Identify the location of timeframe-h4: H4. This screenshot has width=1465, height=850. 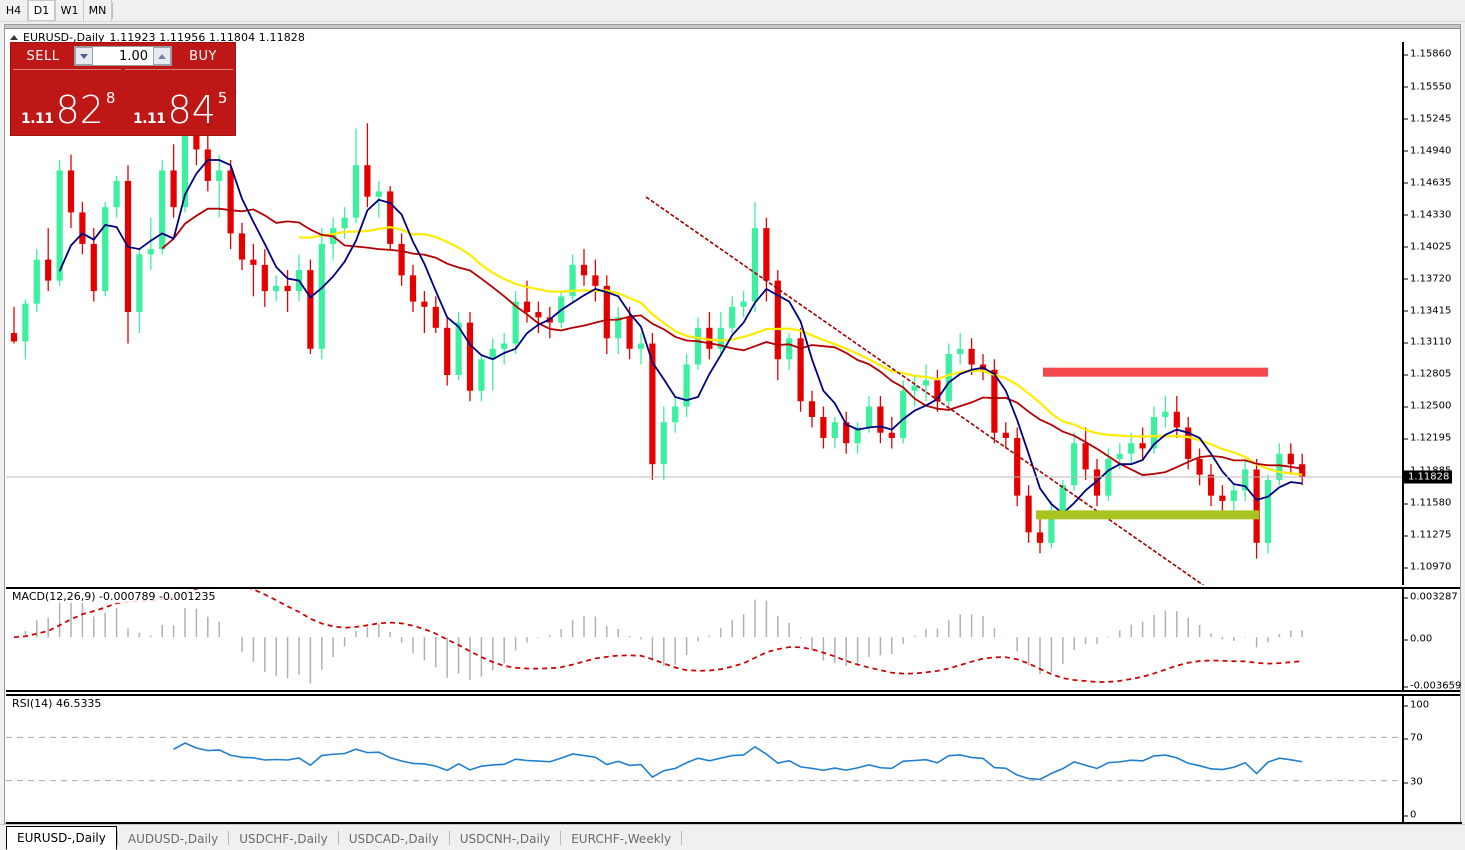
(14, 10).